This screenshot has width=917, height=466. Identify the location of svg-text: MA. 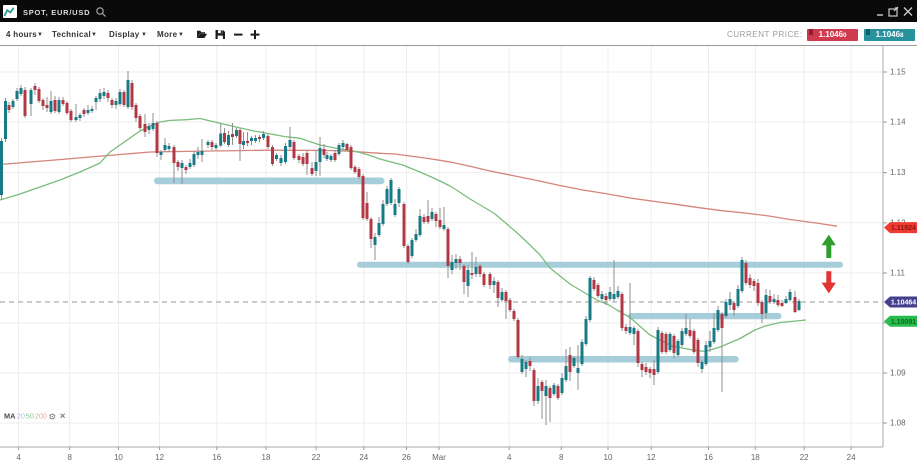
(10, 416).